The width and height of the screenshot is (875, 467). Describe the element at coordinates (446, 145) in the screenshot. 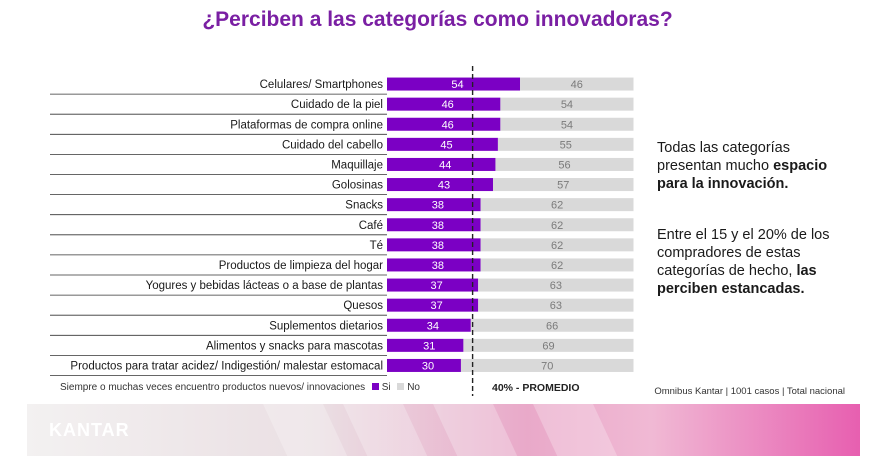

I see `bar-si-value: 45` at that location.